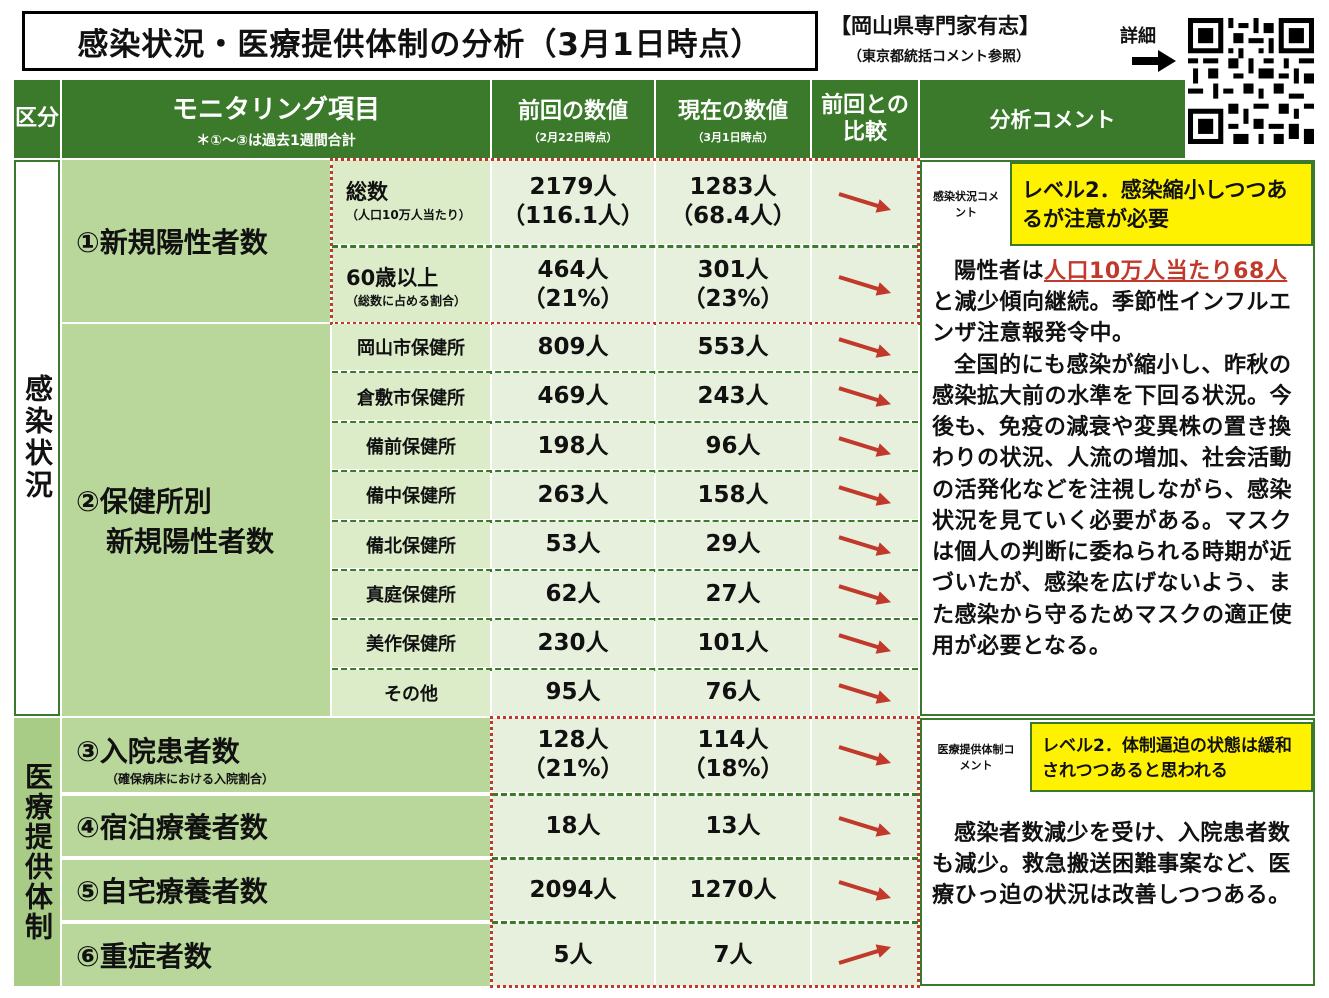 The height and width of the screenshot is (998, 1329). I want to click on row2-item-label: 岡山市保健所, so click(411, 347).